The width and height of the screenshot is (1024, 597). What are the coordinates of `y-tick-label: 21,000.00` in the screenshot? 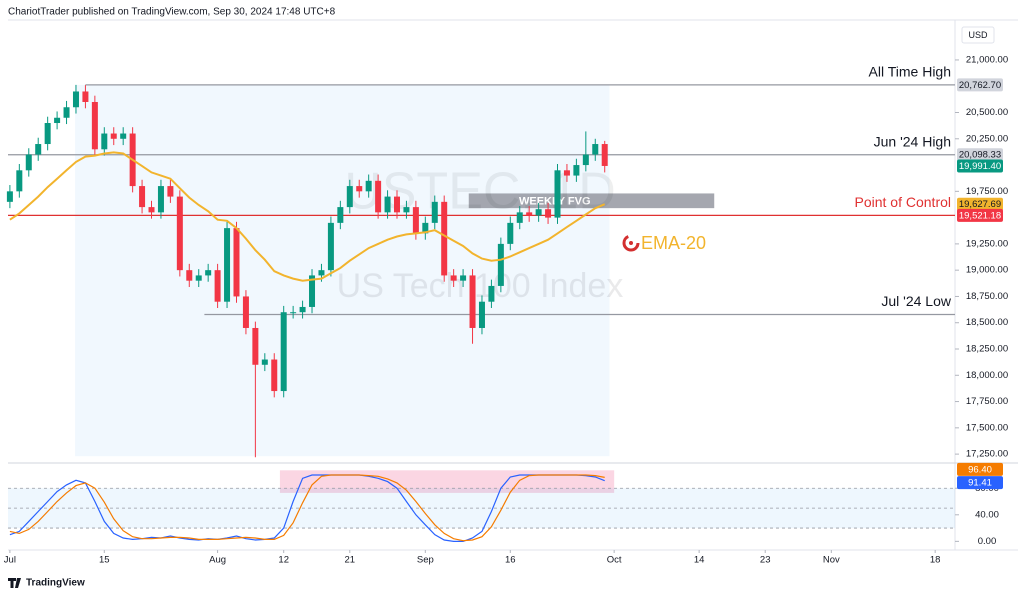 It's located at (987, 59).